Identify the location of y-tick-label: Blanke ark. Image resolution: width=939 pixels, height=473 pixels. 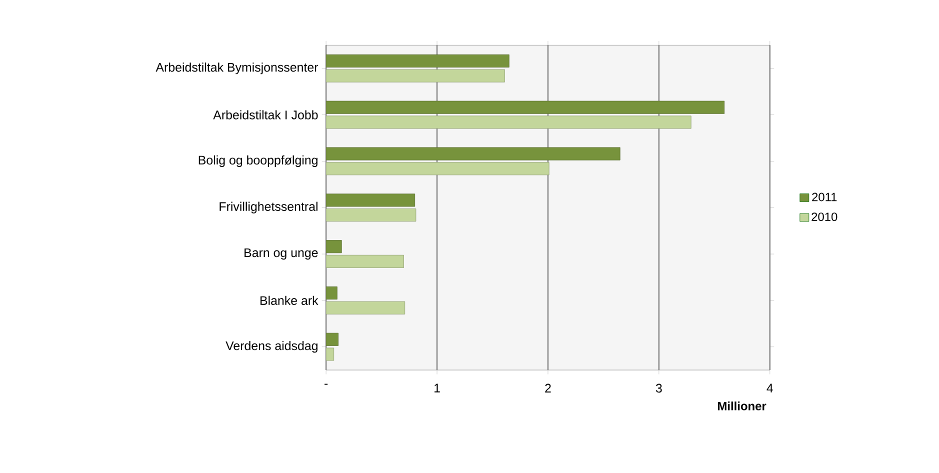
(289, 300).